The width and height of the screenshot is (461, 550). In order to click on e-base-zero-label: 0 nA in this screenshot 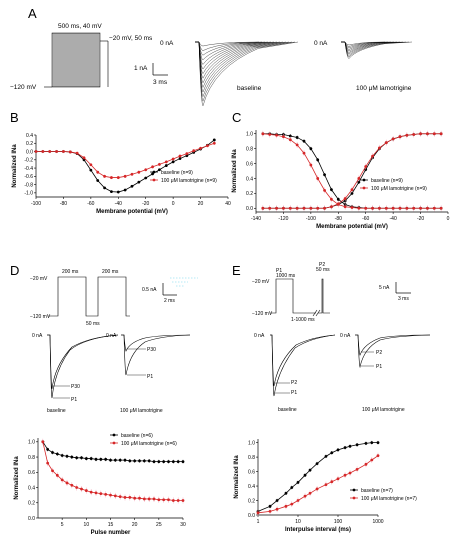, I will do `click(259, 336)`.